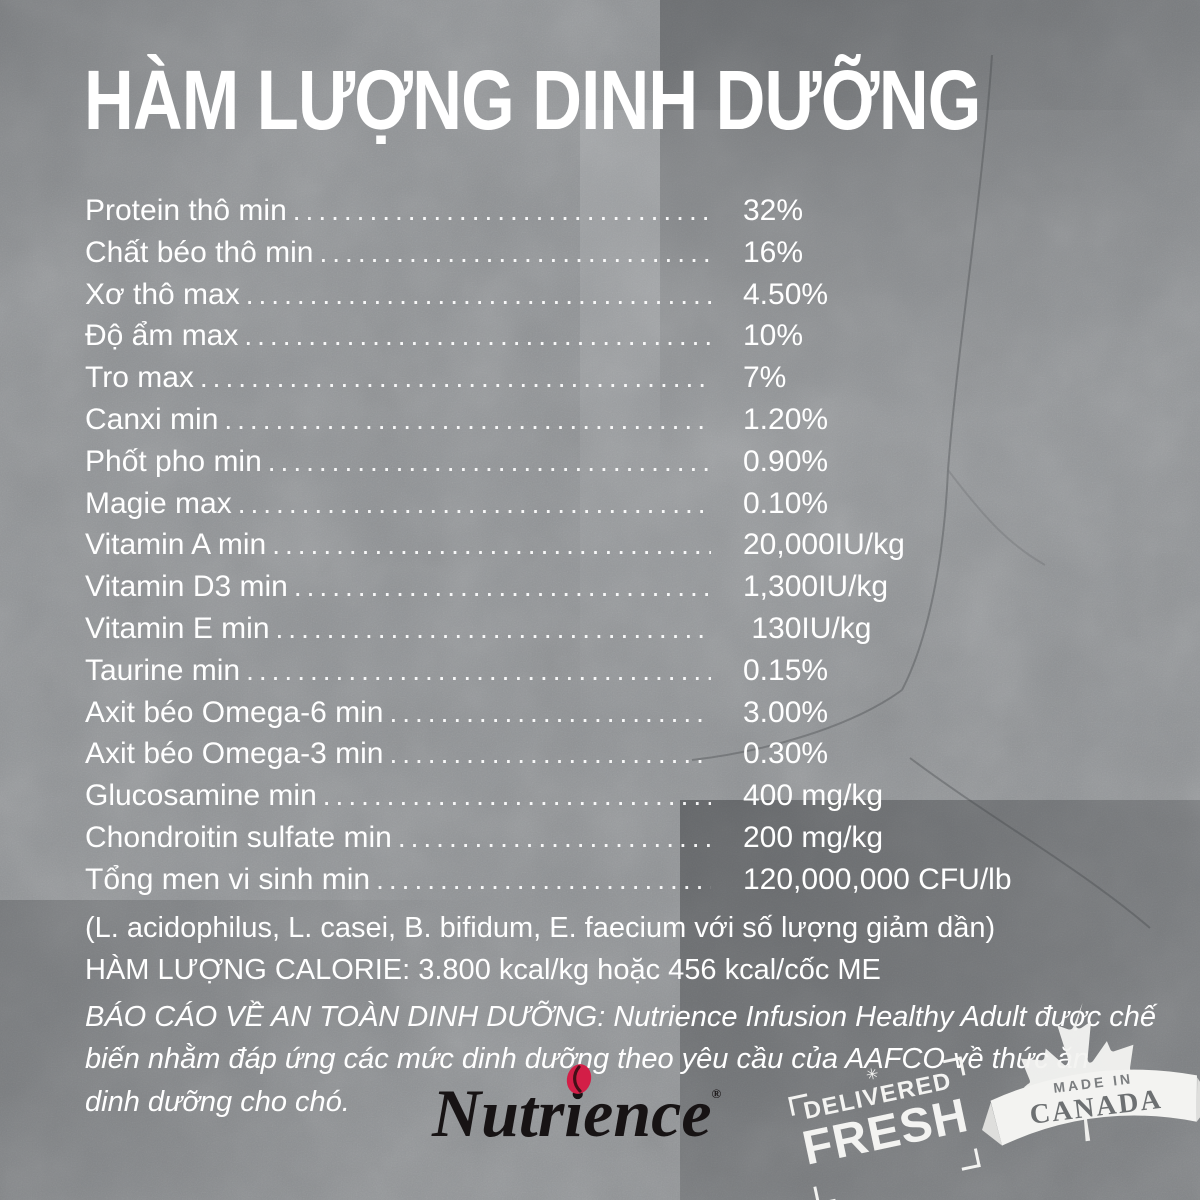 The width and height of the screenshot is (1200, 1200). I want to click on table-row: Magie max 0.10%, so click(605, 508).